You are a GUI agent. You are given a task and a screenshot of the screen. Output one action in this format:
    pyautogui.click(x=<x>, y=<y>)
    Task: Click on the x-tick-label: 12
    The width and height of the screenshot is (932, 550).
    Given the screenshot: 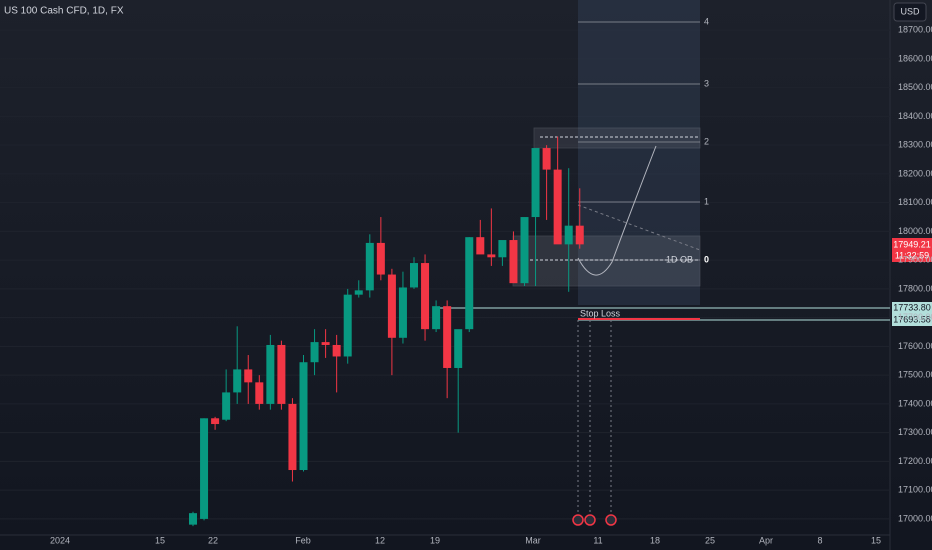 What is the action you would take?
    pyautogui.click(x=380, y=540)
    